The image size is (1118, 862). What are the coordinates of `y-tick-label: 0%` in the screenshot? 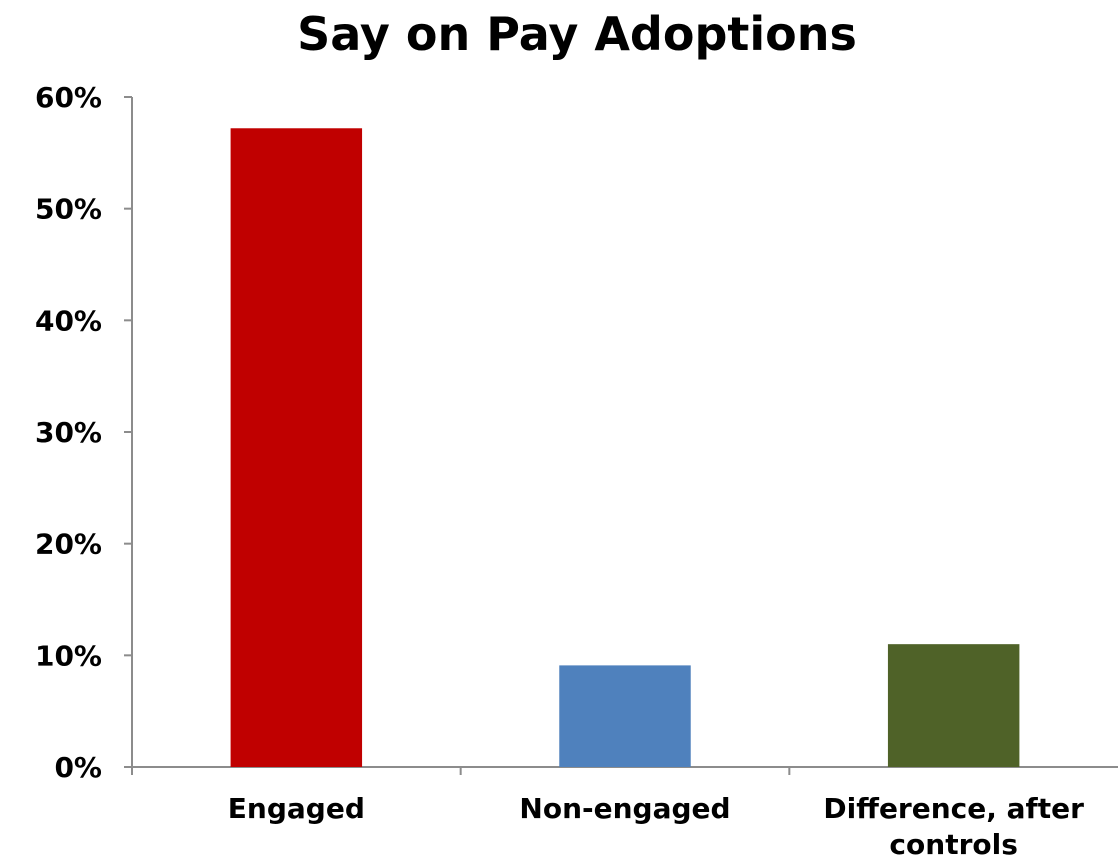 It's located at (78, 767).